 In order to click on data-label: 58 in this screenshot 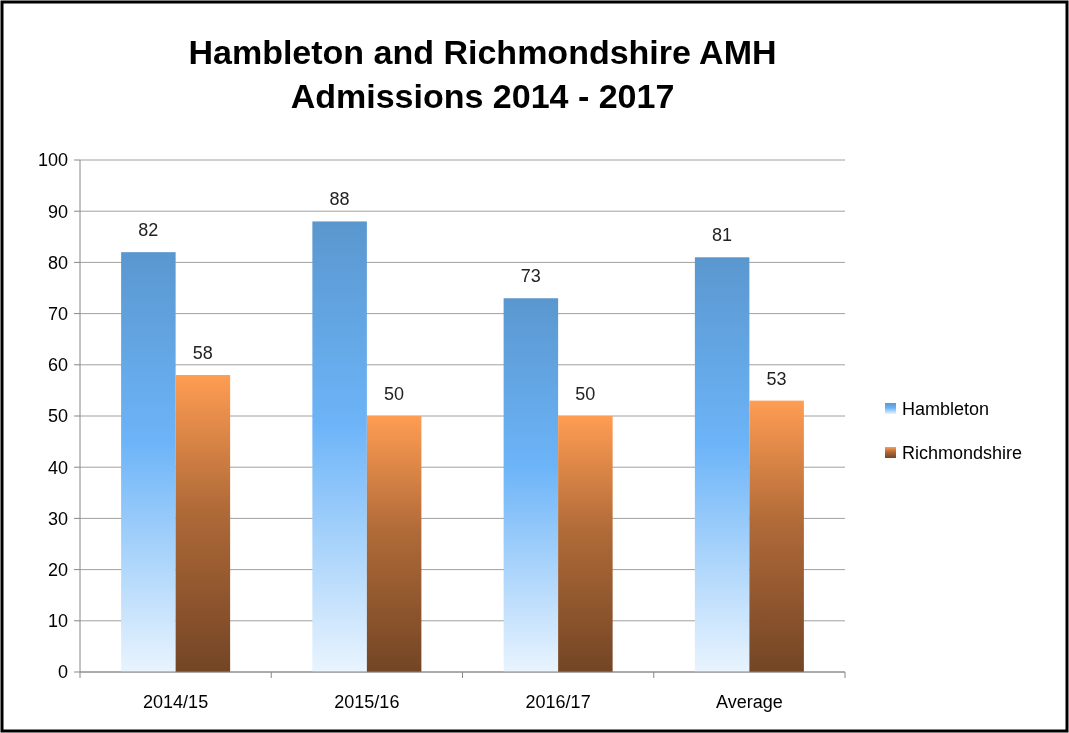, I will do `click(202, 353)`.